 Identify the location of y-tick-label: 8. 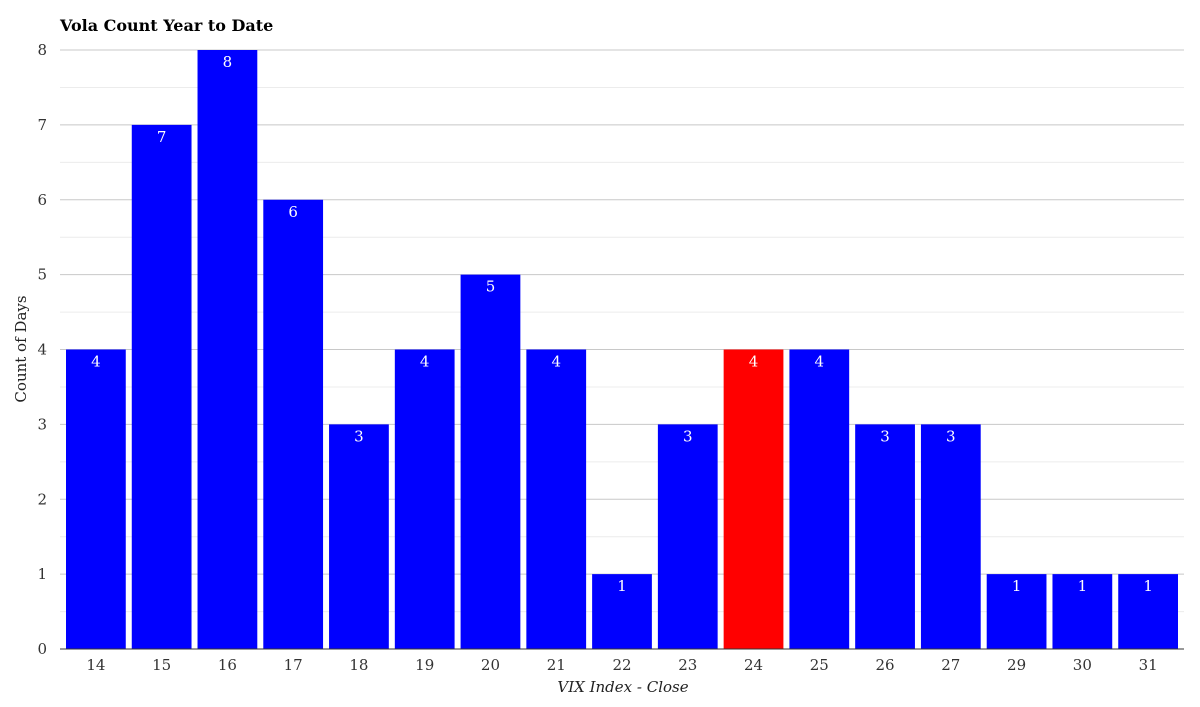
(42, 50).